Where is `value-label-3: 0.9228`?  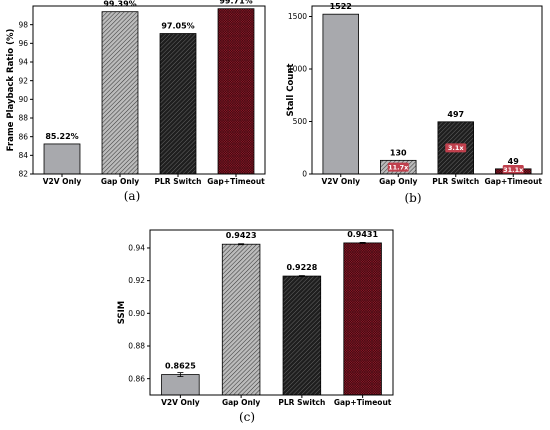 value-label-3: 0.9228 is located at coordinates (301, 267).